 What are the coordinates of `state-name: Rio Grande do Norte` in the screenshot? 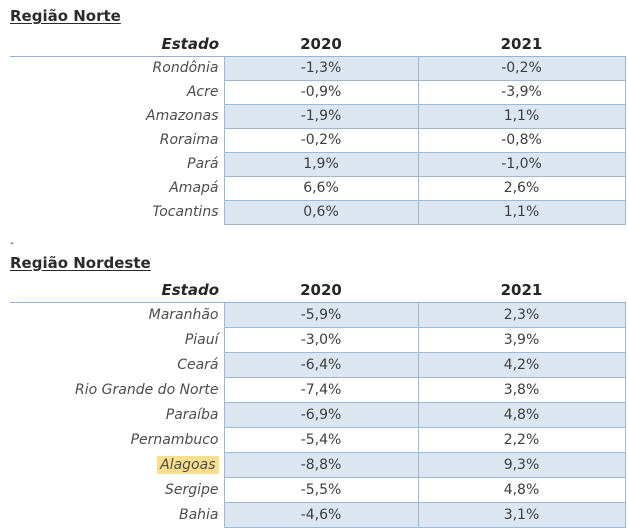 It's located at (147, 390).